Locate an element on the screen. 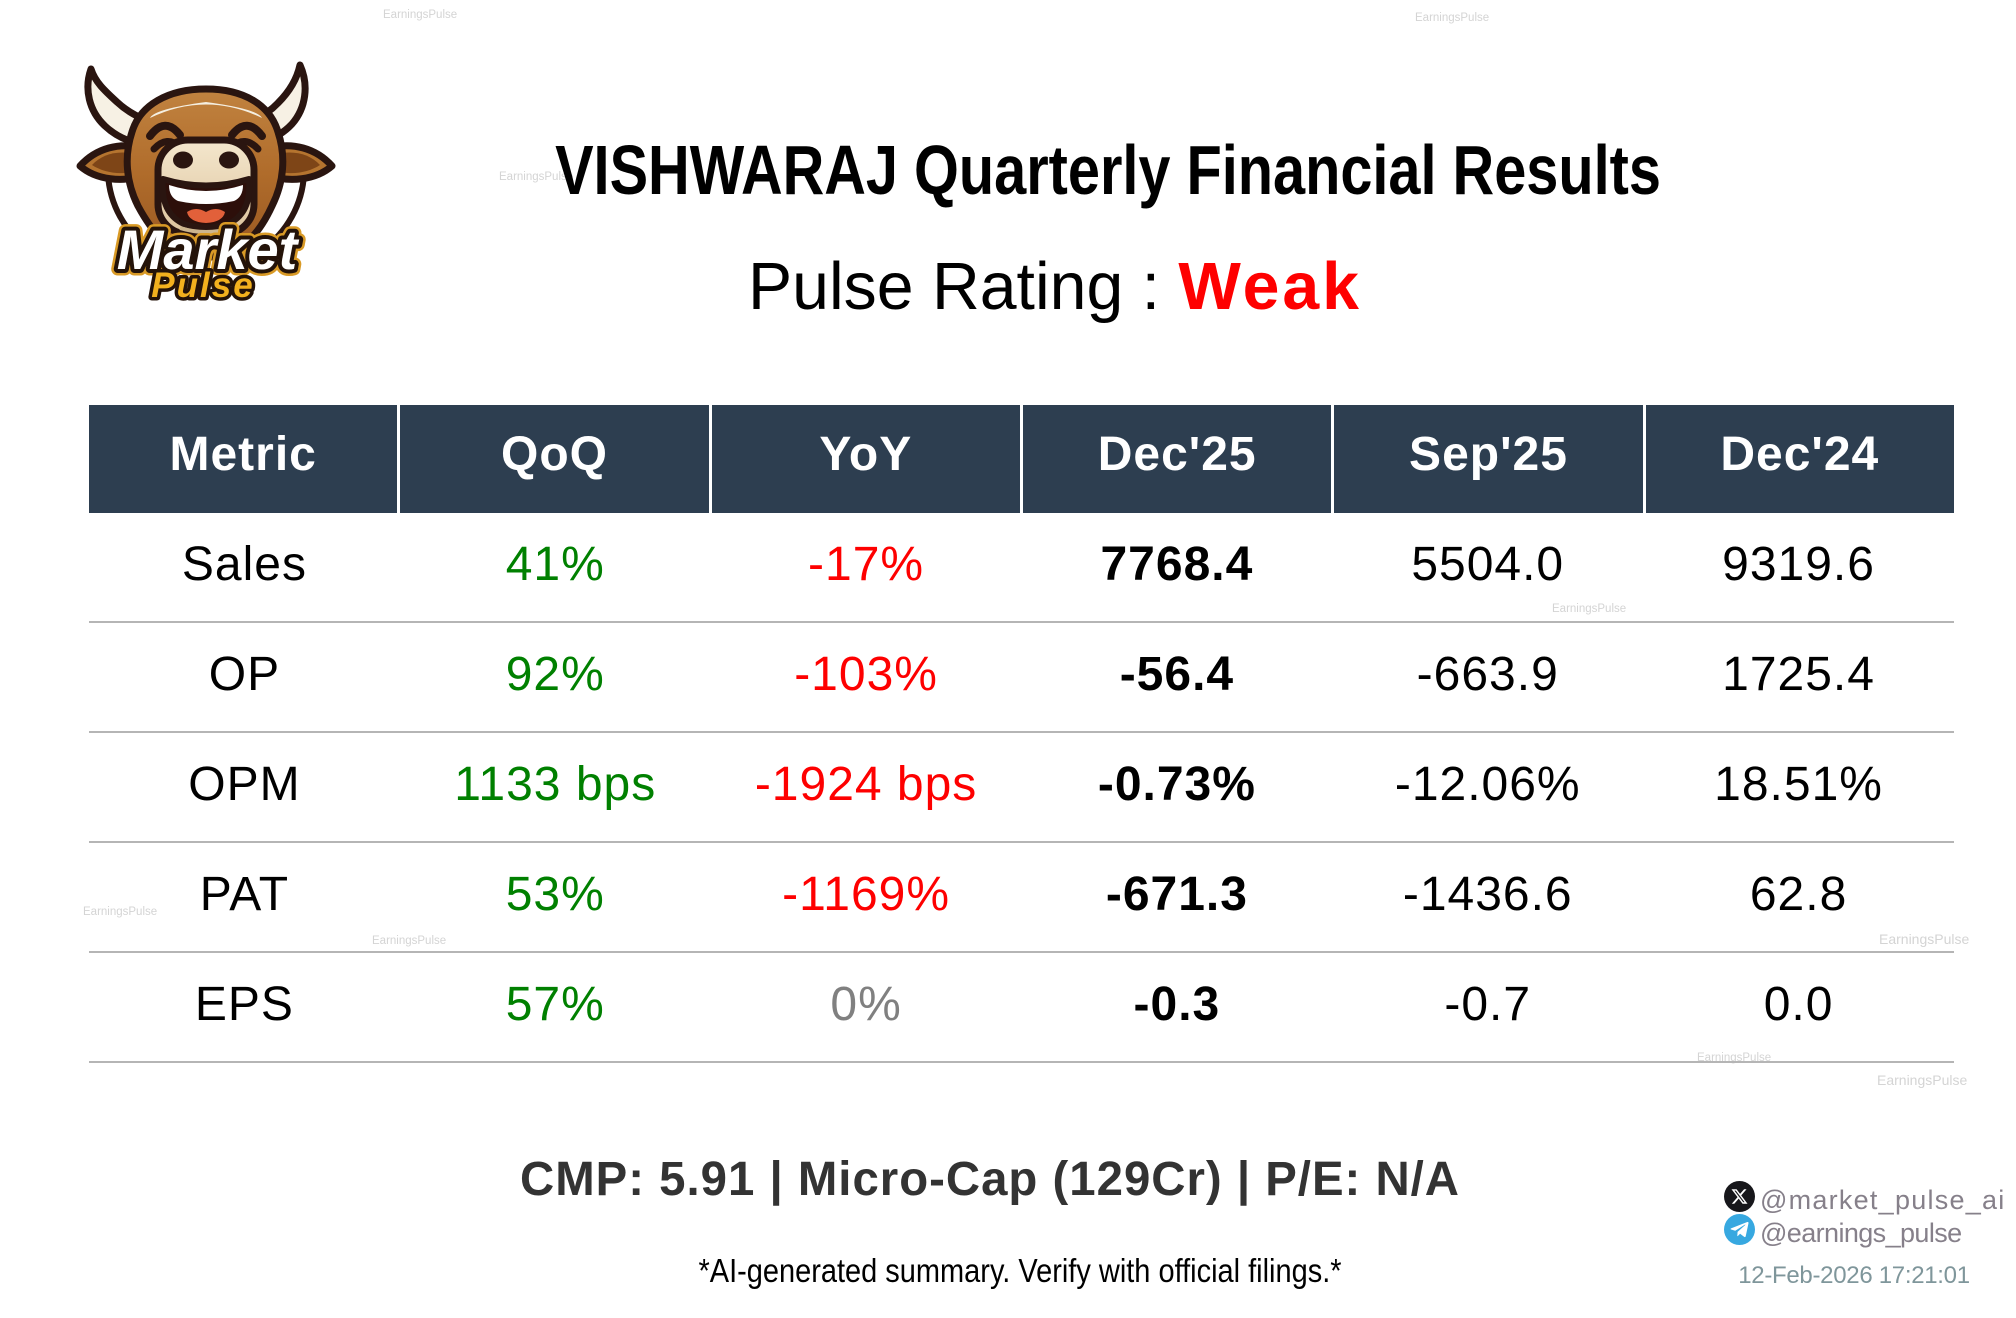 Image resolution: width=2016 pixels, height=1318 pixels. svg-text: Market is located at coordinates (208, 249).